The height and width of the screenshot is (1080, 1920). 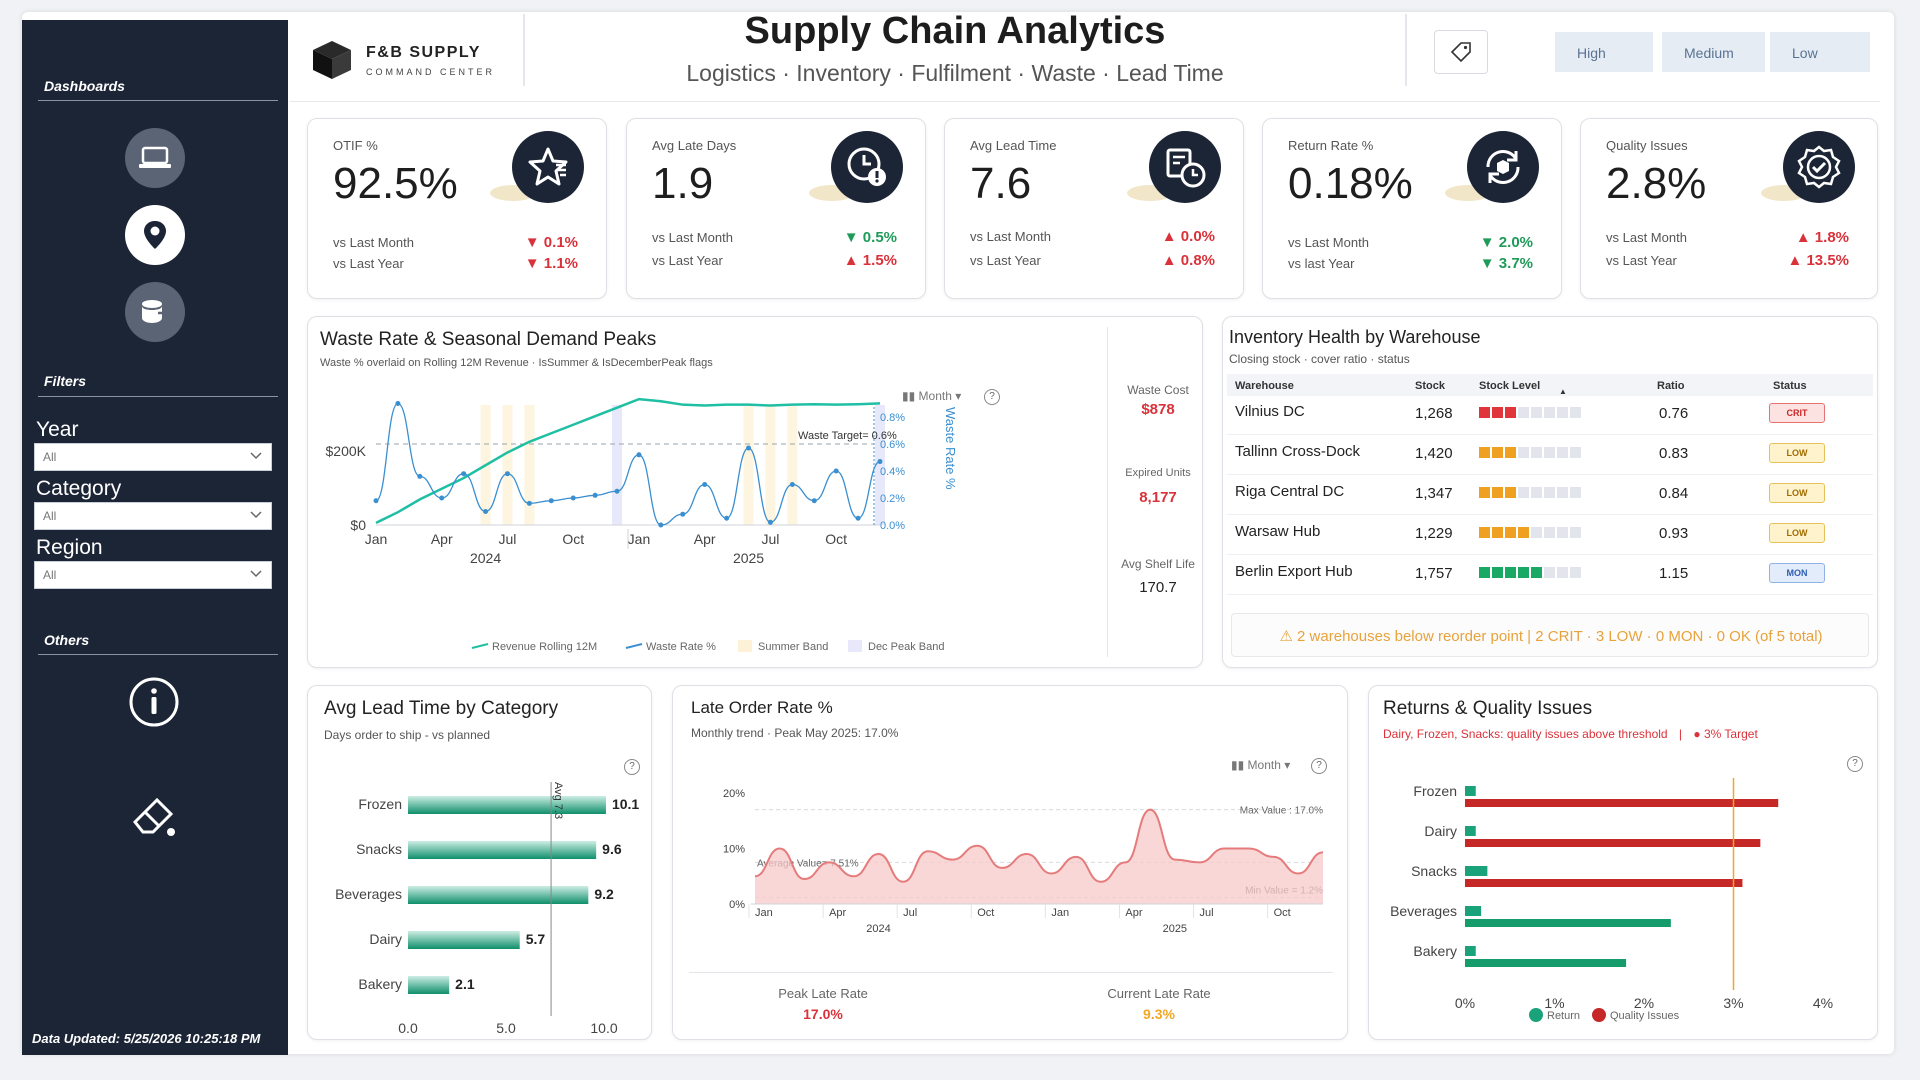 What do you see at coordinates (153, 457) in the screenshot?
I see `year-filter-select: All` at bounding box center [153, 457].